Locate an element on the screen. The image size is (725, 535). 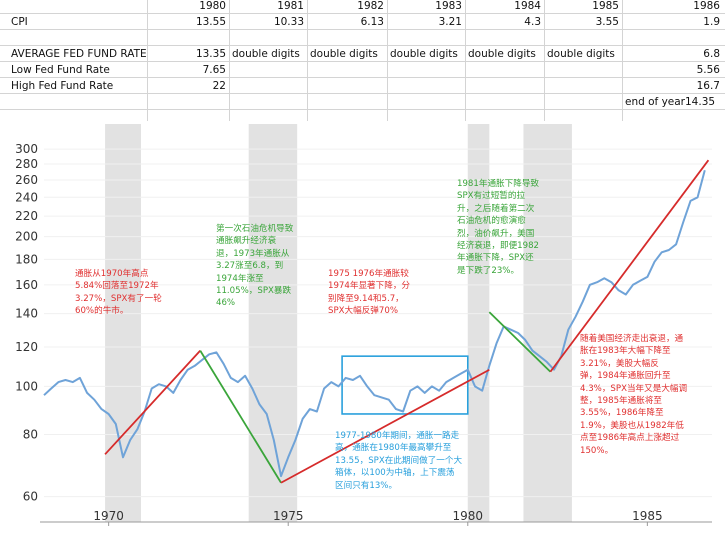
y-tick-label: 60 is located at coordinates (30, 497).